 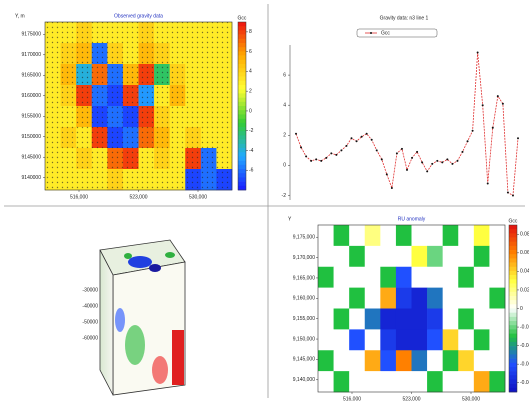 What do you see at coordinates (32, 96) in the screenshot?
I see `y-tick-label: 9160000` at bounding box center [32, 96].